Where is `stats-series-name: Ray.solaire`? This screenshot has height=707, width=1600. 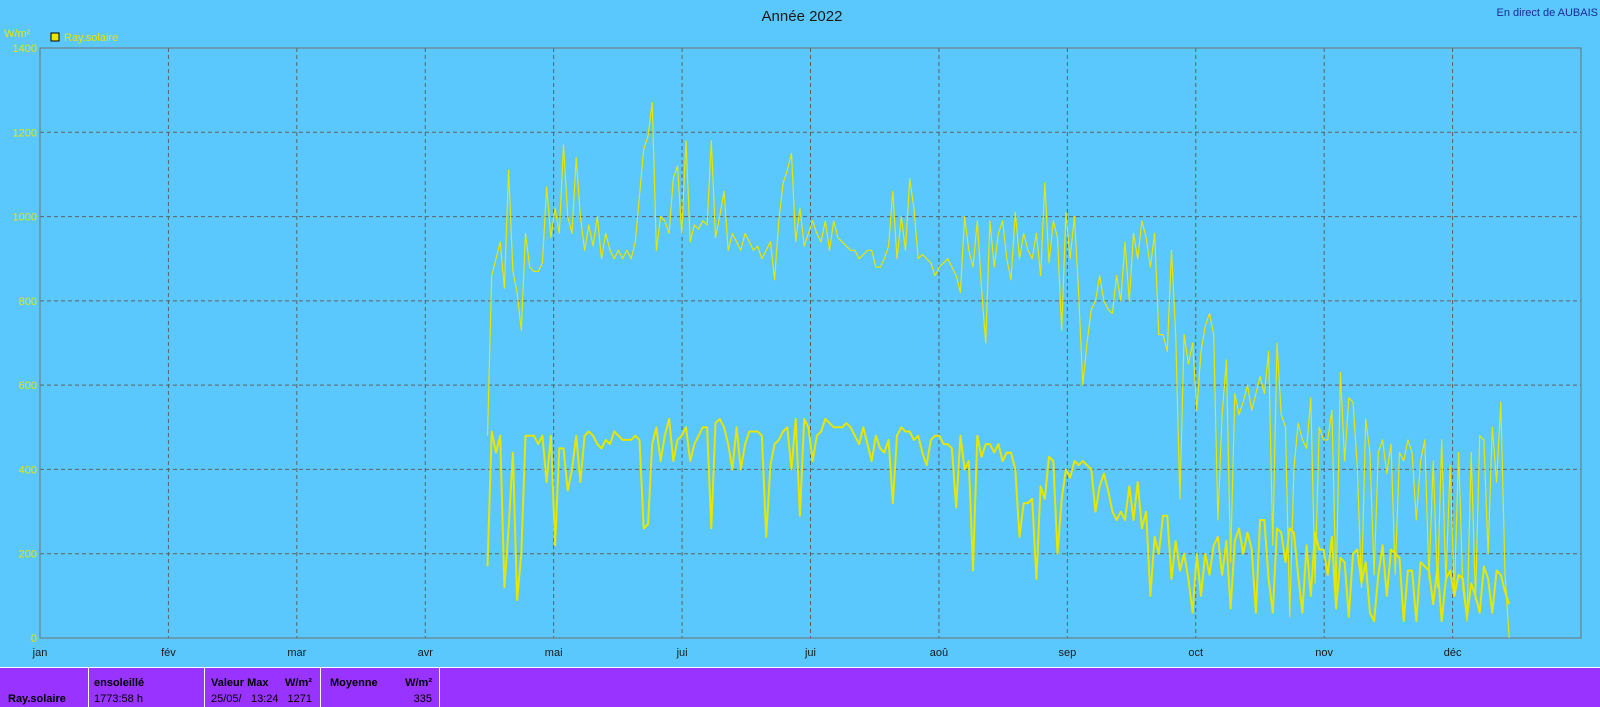
stats-series-name: Ray.solaire is located at coordinates (37, 699).